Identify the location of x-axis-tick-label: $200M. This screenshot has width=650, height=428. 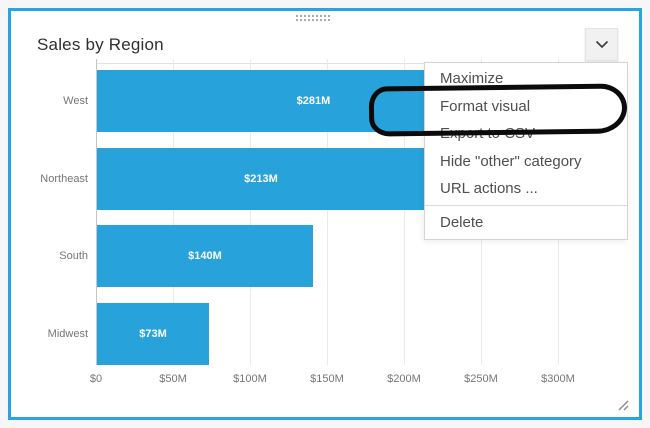
(404, 379).